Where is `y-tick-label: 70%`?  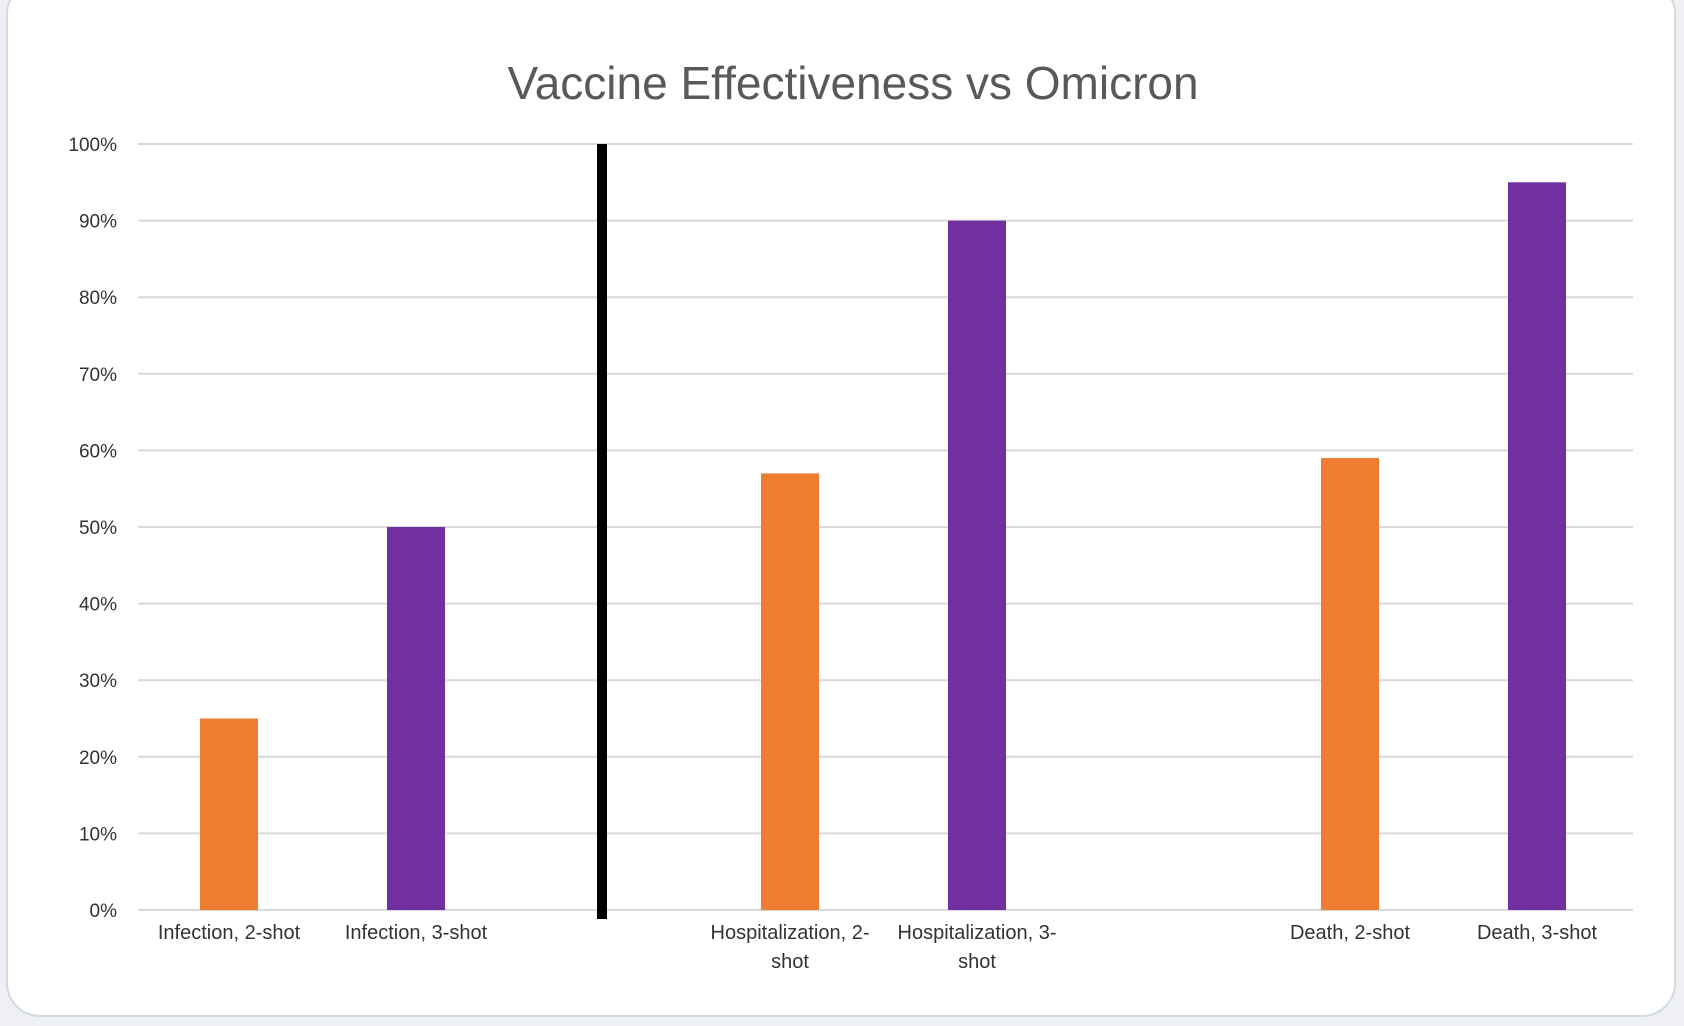
y-tick-label: 70% is located at coordinates (98, 375).